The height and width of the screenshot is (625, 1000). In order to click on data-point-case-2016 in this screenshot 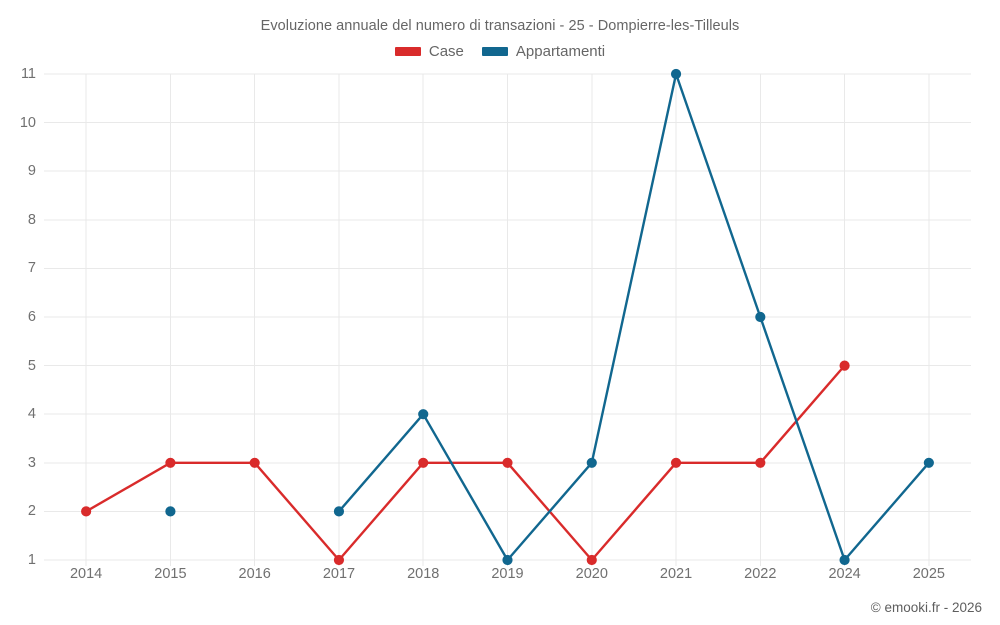, I will do `click(254, 462)`.